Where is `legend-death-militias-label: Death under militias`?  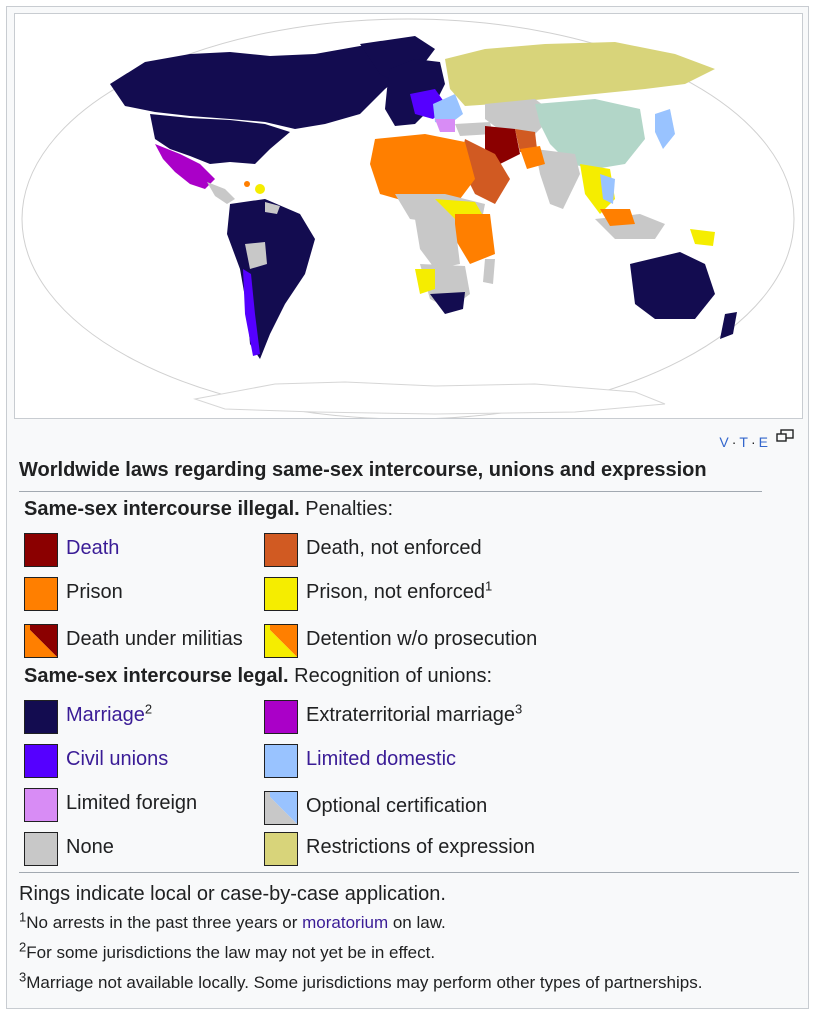 legend-death-militias-label: Death under militias is located at coordinates (154, 639).